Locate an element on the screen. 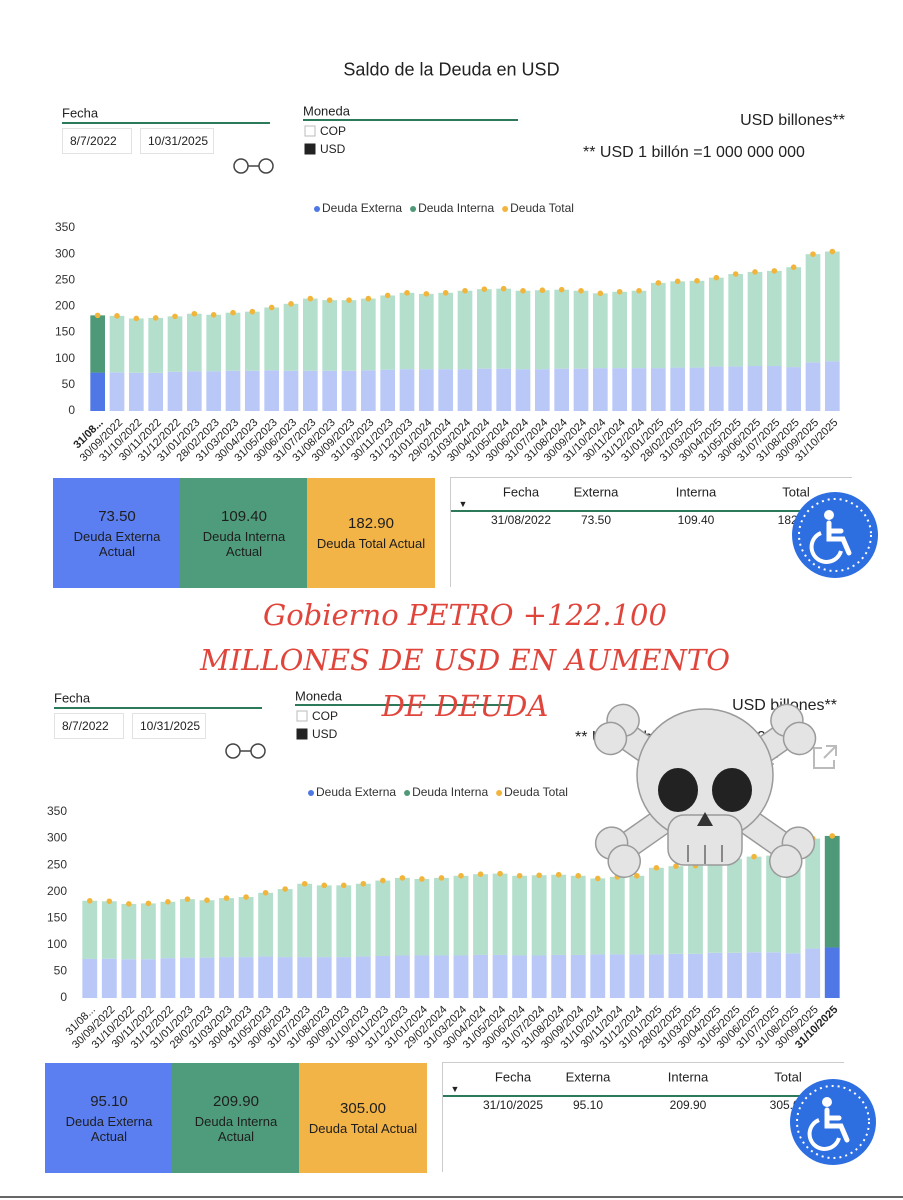  kpi-label: Deuda Externa Actual is located at coordinates (109, 1128).